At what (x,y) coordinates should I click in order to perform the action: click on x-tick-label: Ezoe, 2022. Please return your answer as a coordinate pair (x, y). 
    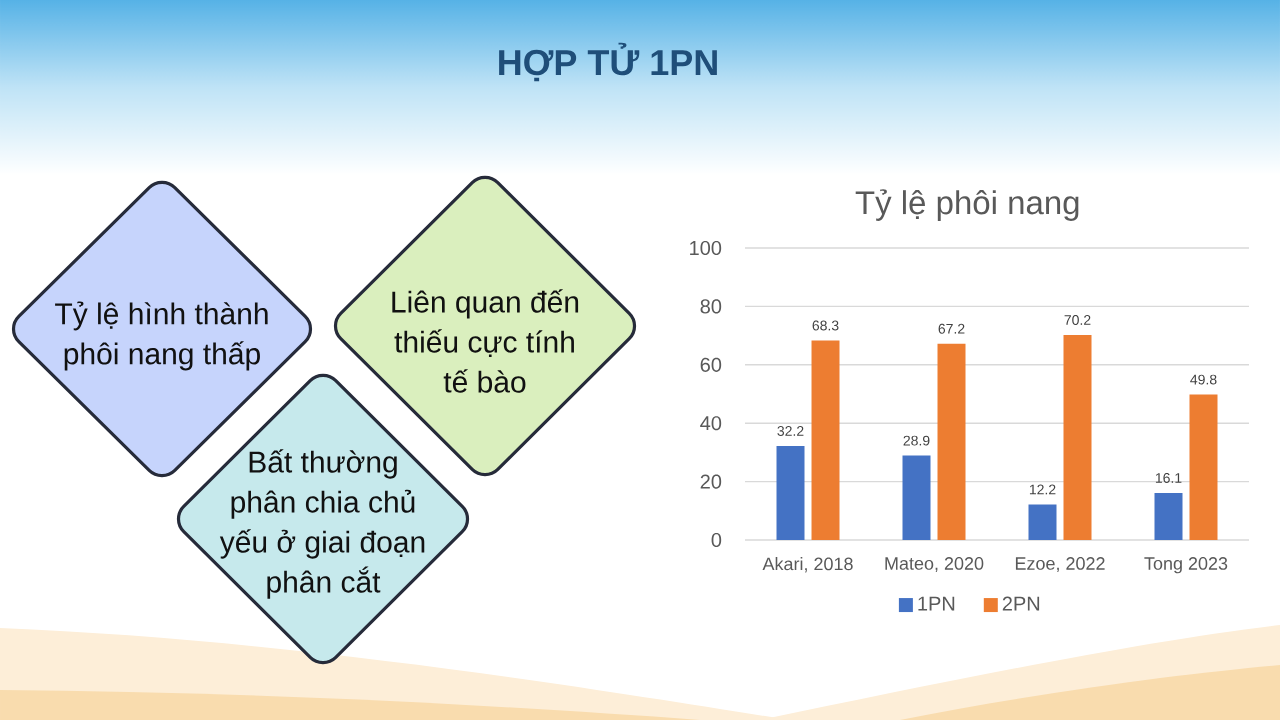
    Looking at the image, I should click on (1060, 564).